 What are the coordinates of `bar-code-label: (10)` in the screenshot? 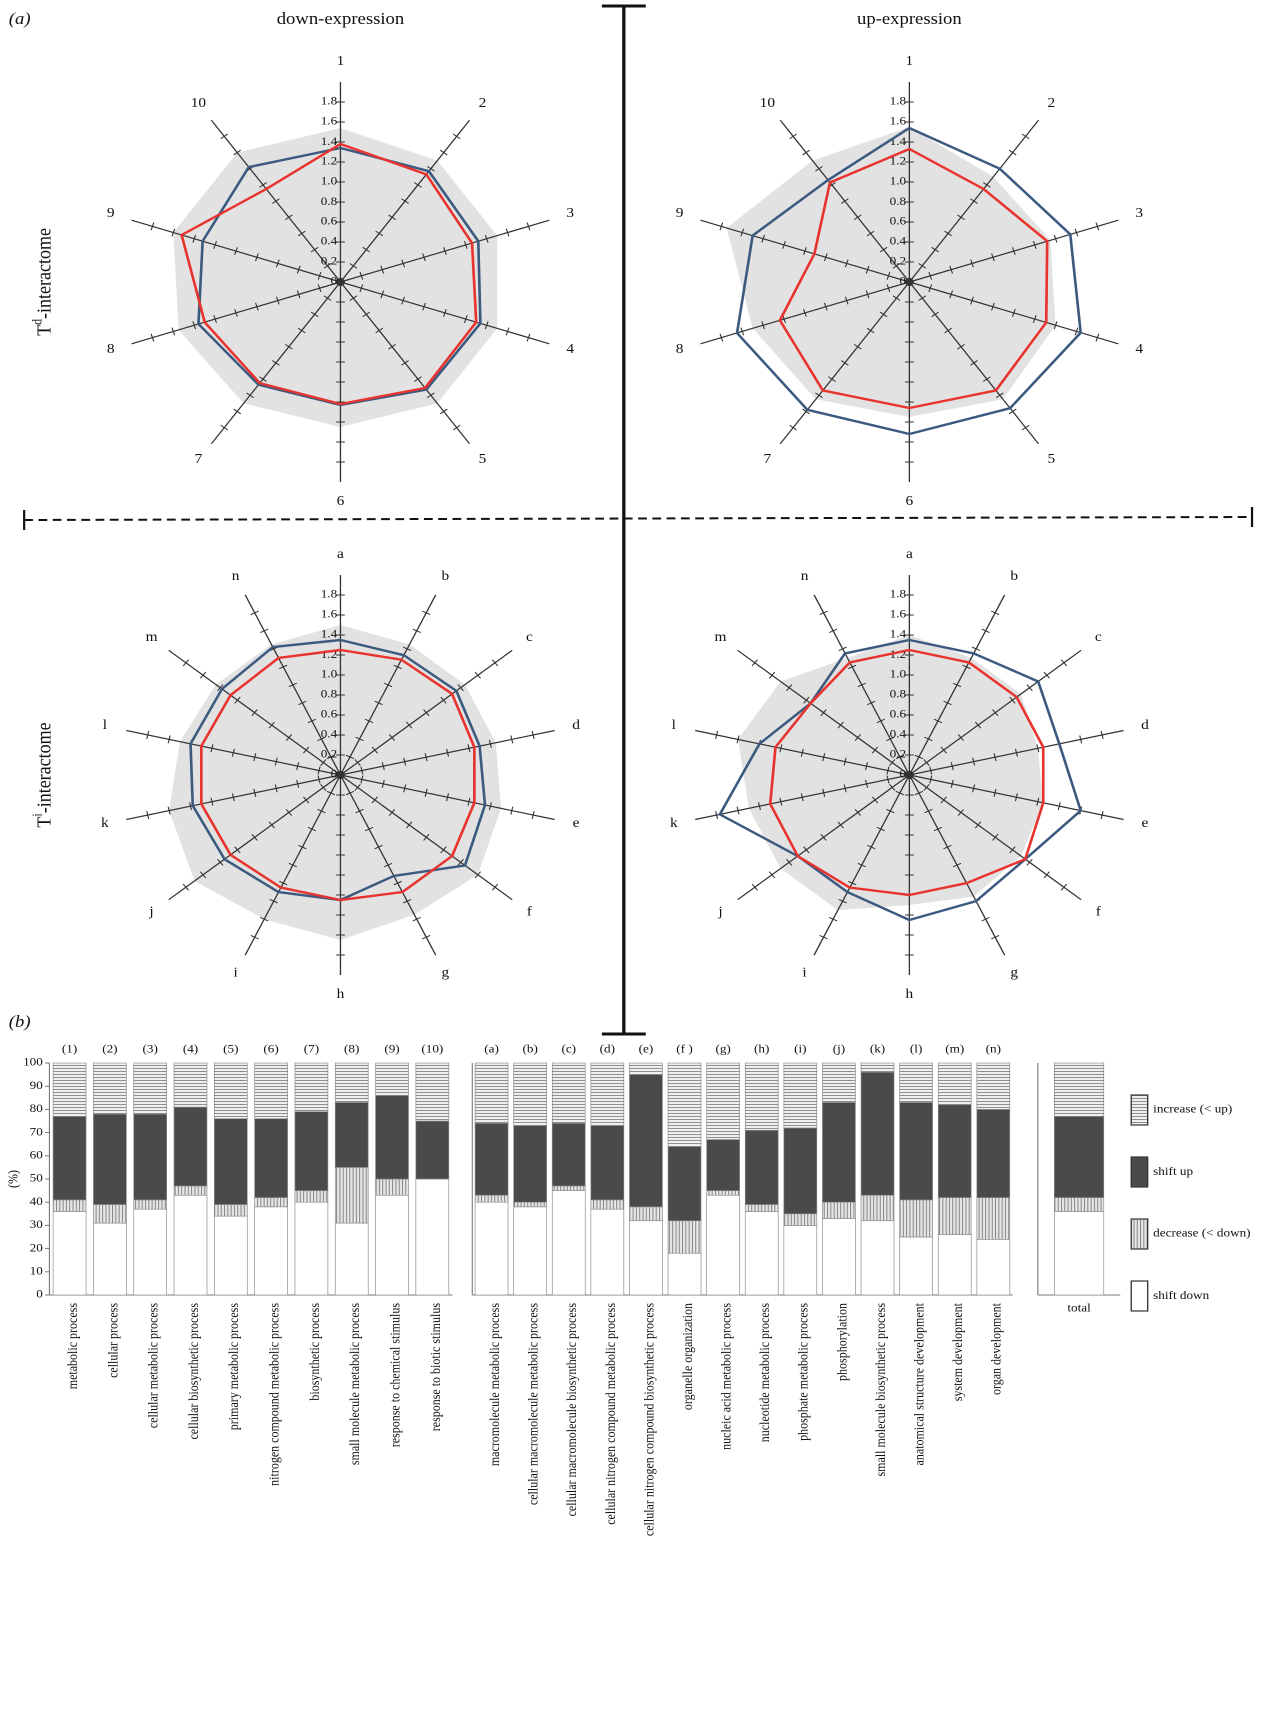 It's located at (432, 1048).